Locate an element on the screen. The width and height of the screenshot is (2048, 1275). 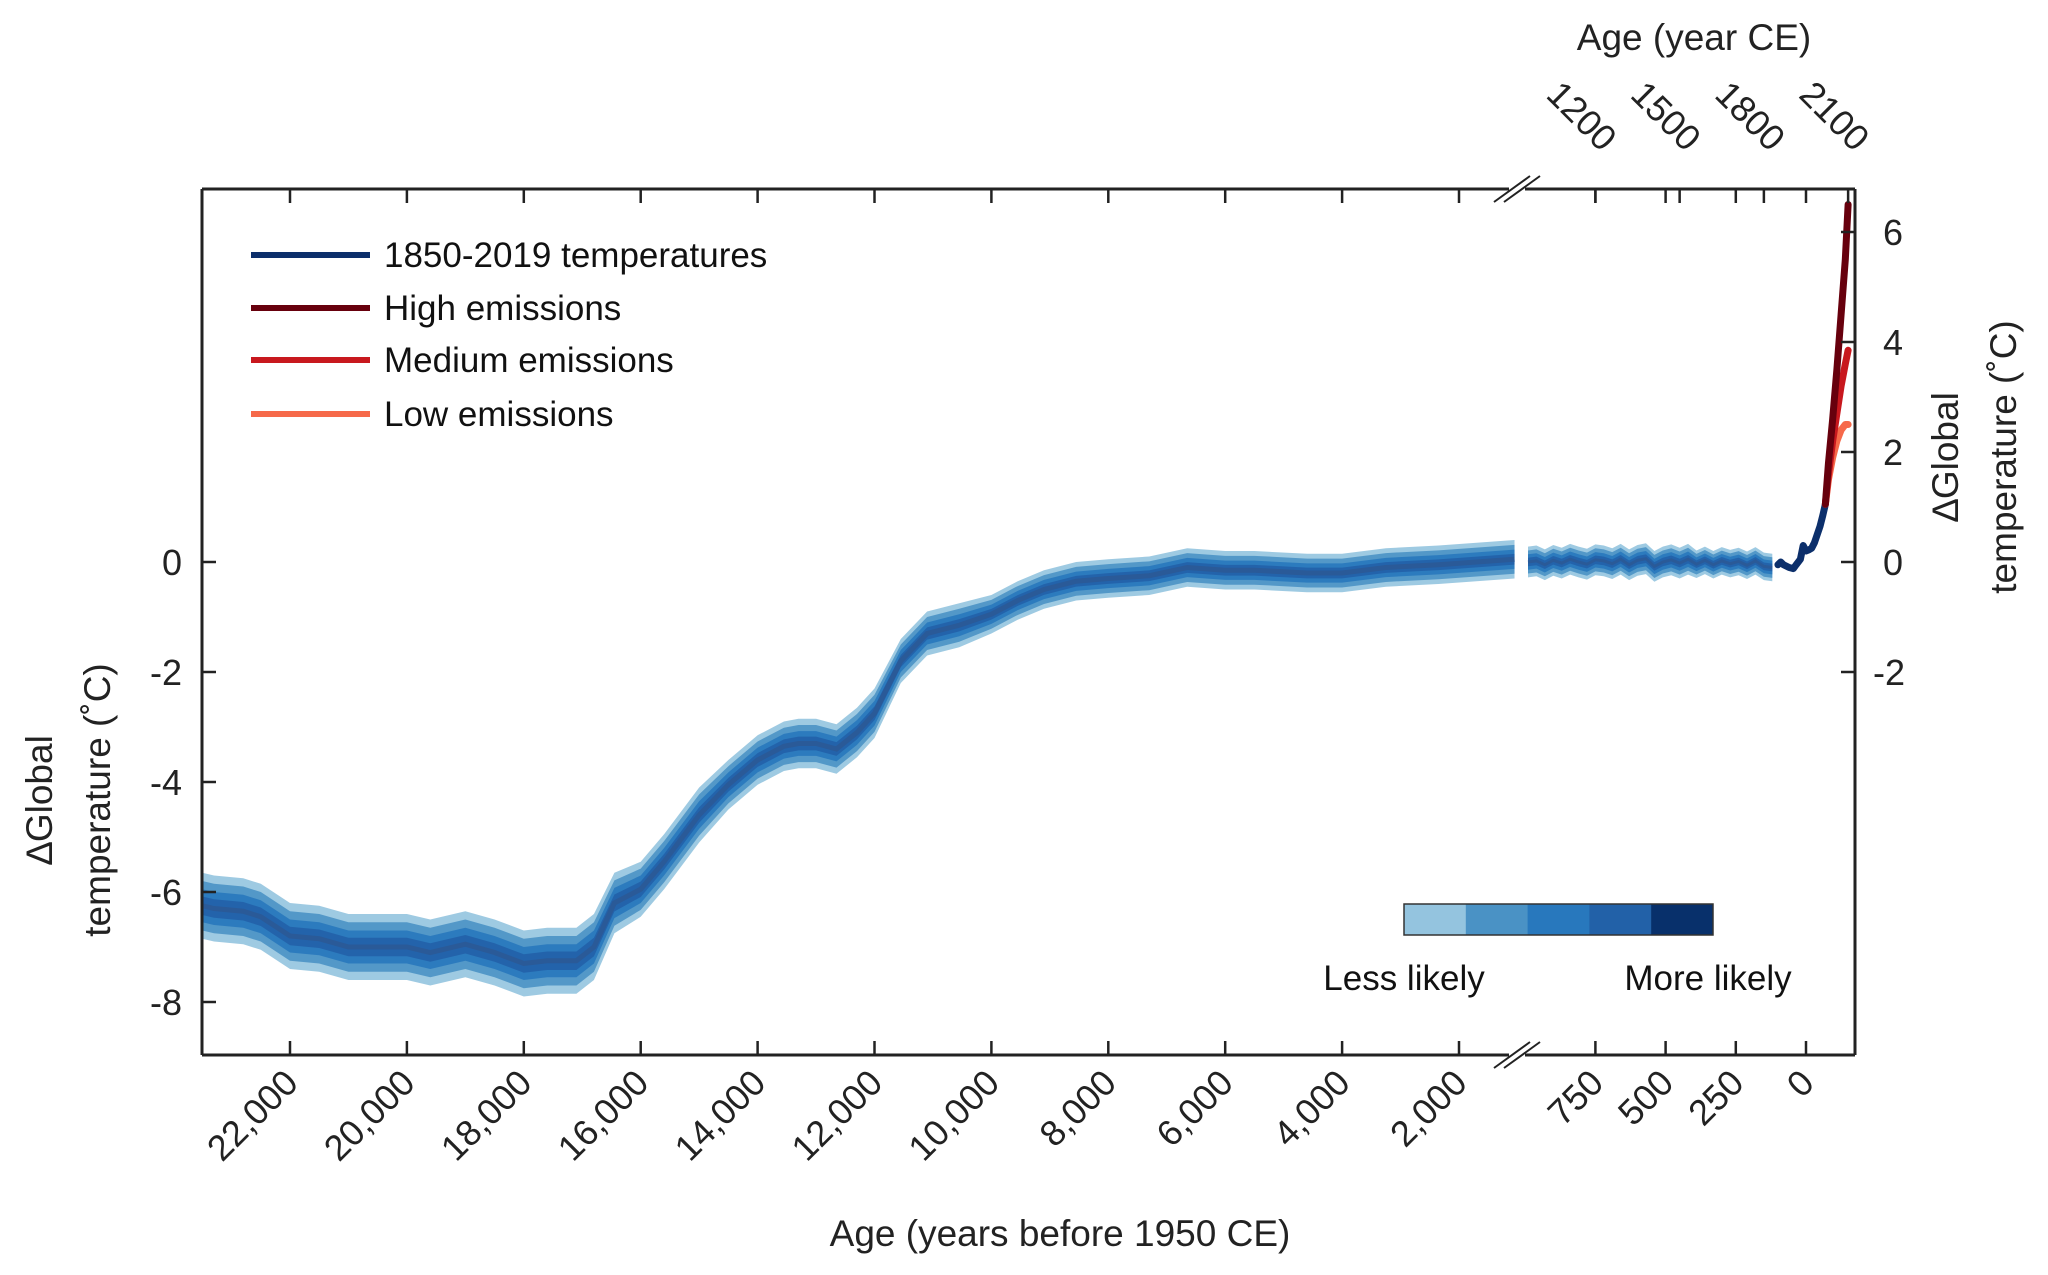
y-axis-right-title-line1: ∆Global is located at coordinates (1945, 457).